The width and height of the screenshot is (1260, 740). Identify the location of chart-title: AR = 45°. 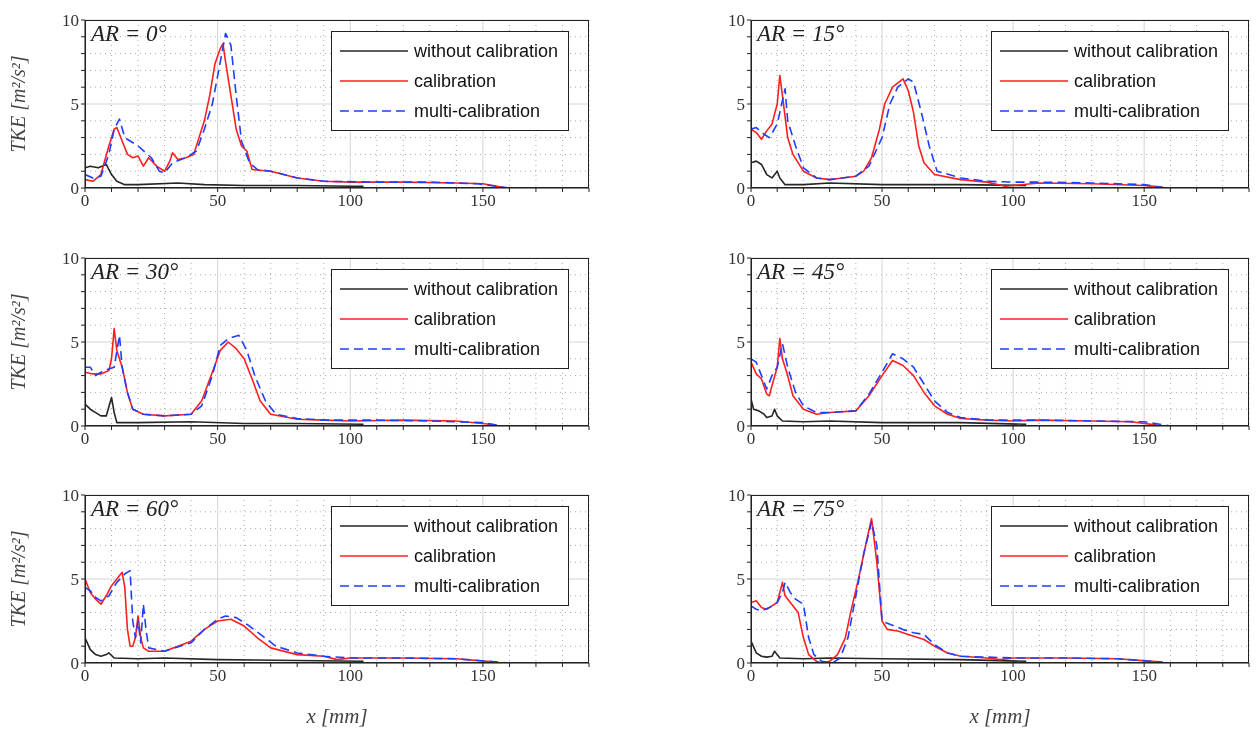
(801, 272).